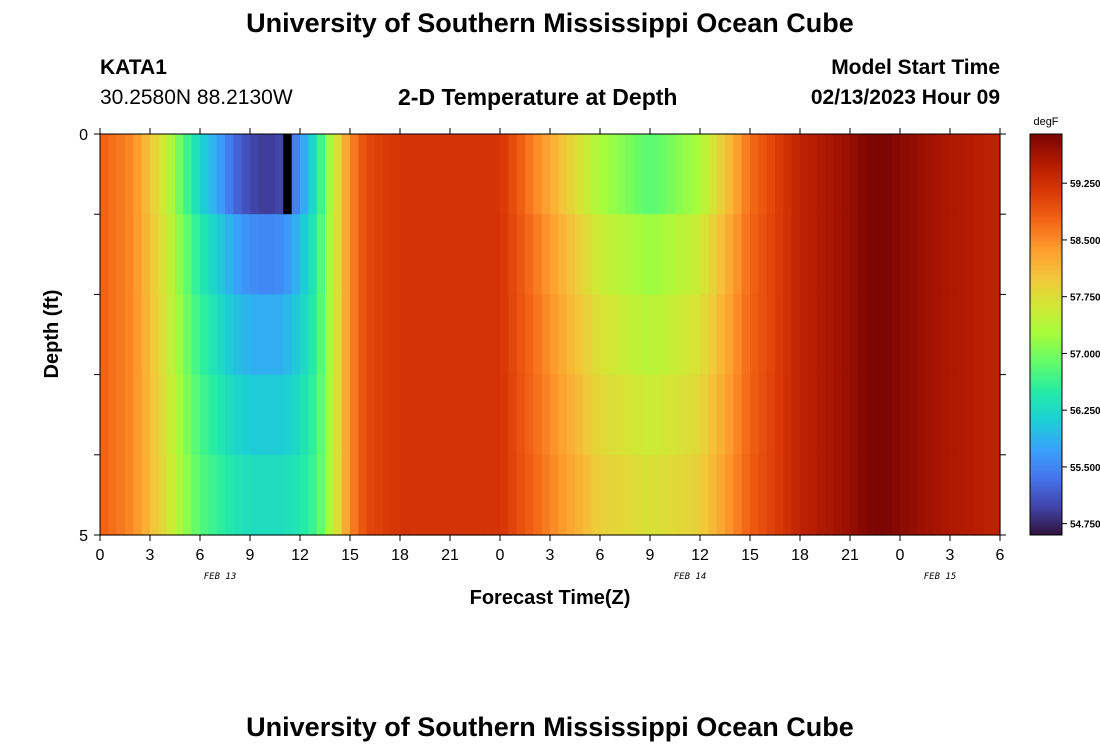 The height and width of the screenshot is (750, 1100). I want to click on y-tick-label: 5, so click(83, 536).